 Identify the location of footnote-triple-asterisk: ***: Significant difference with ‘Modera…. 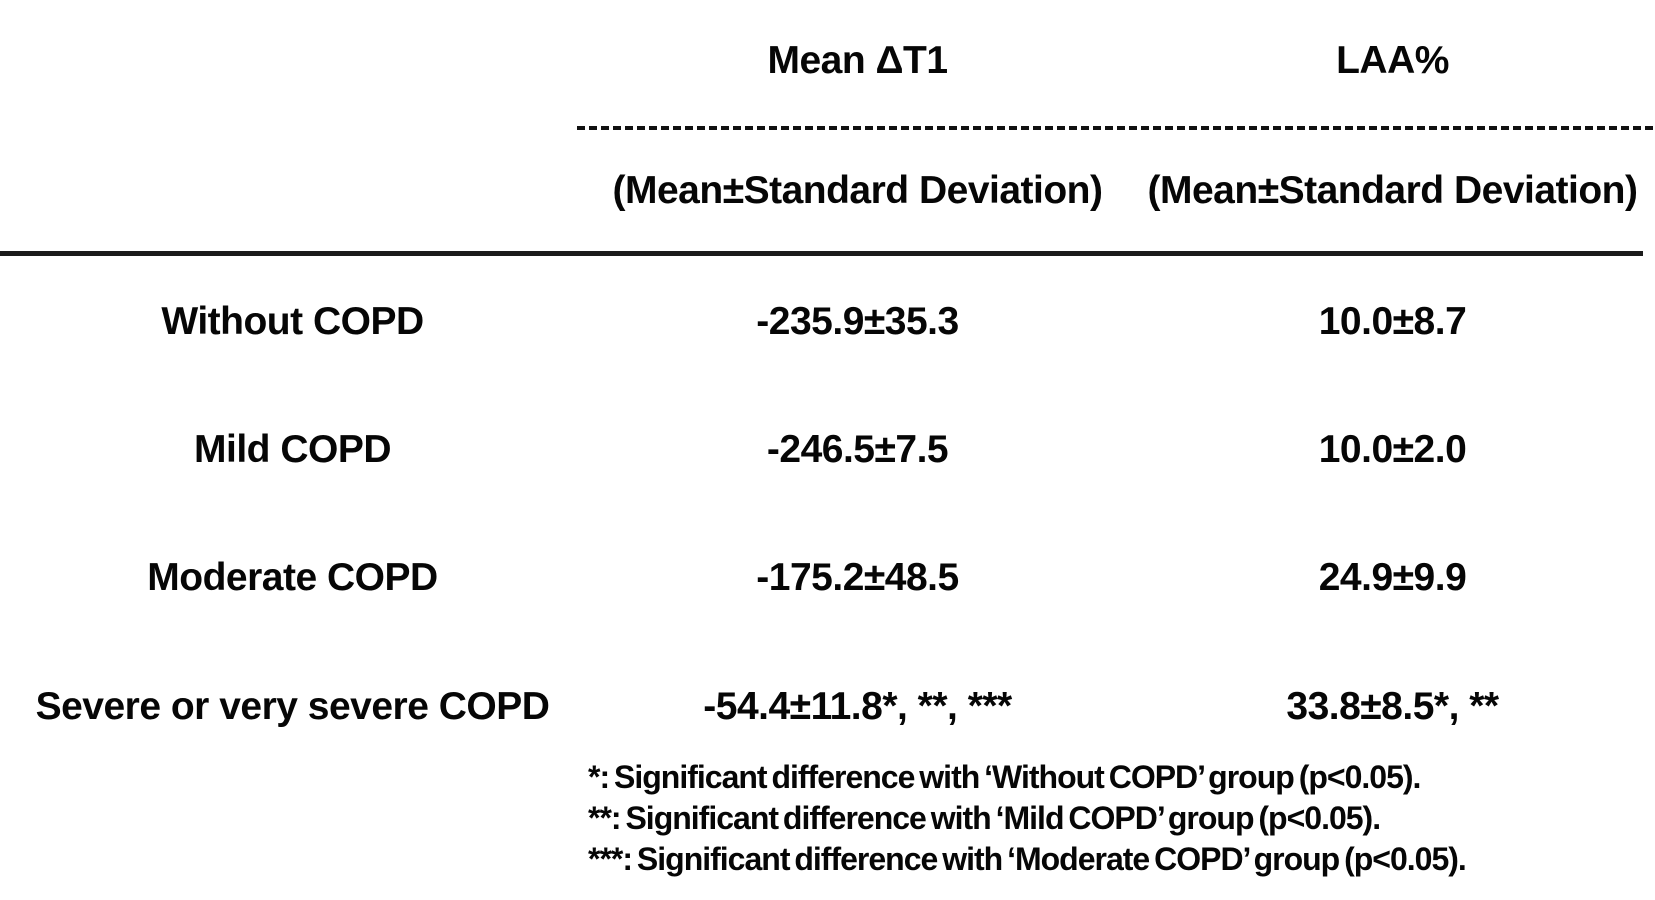
(1027, 859).